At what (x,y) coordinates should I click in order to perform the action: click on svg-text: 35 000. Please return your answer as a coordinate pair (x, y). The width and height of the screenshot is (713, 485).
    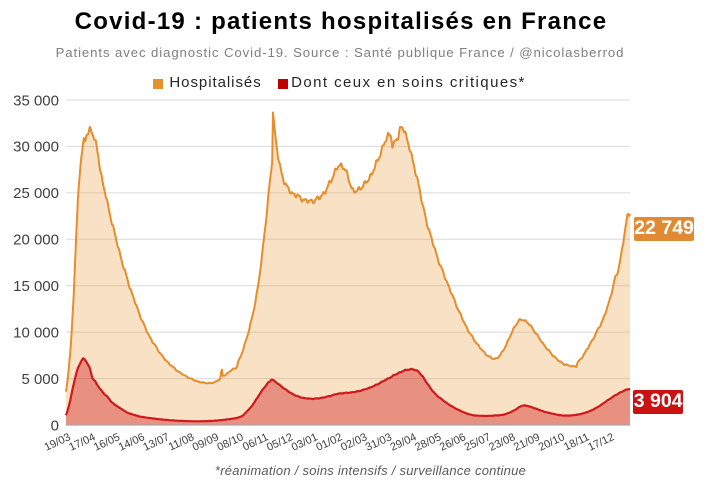
    Looking at the image, I should click on (36, 100).